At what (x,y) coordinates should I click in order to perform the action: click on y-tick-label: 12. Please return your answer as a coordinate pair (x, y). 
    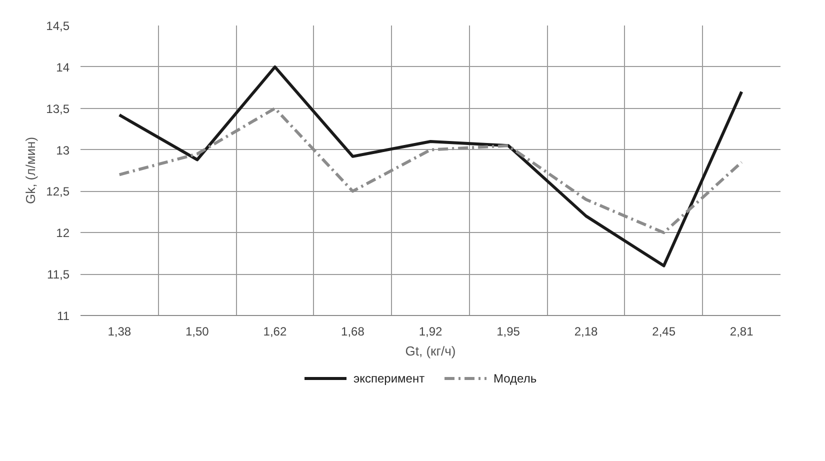
    Looking at the image, I should click on (63, 233).